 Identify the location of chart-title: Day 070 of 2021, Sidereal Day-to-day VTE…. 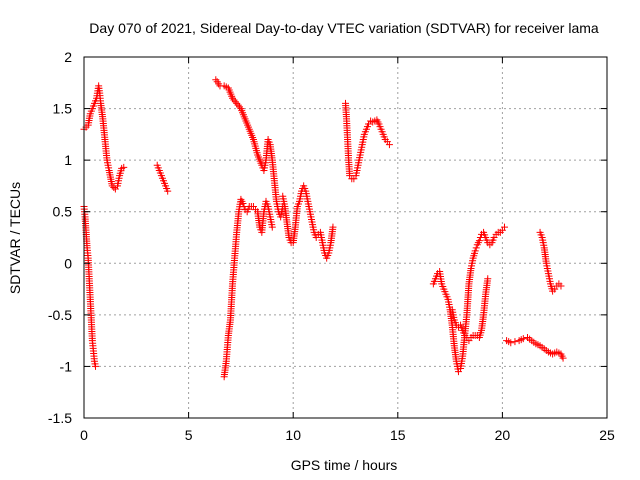
(344, 28).